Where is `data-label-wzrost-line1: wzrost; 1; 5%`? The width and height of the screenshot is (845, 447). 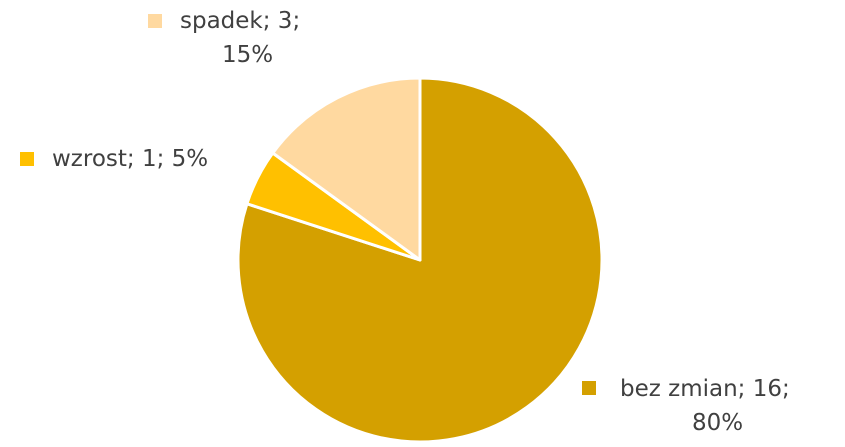
data-label-wzrost-line1: wzrost; 1; 5% is located at coordinates (130, 159).